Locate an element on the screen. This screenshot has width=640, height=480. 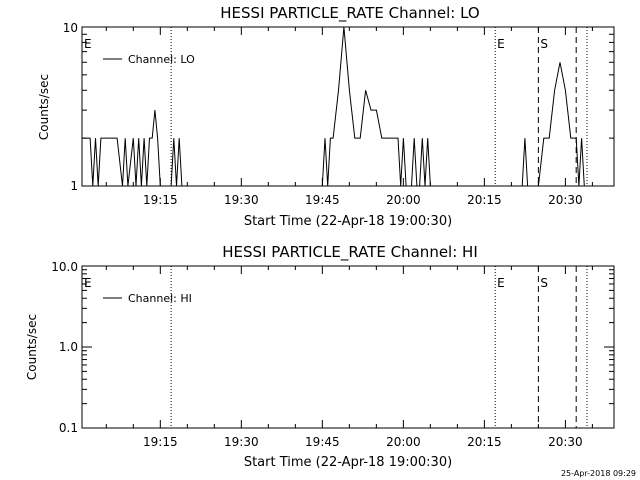
x-tick-label-lo: 19:30 is located at coordinates (241, 200).